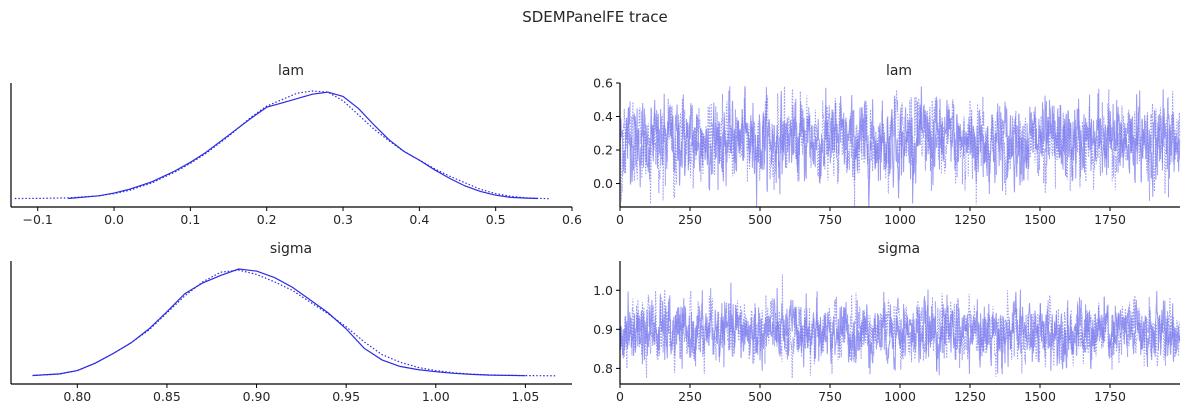  What do you see at coordinates (190, 219) in the screenshot?
I see `lam-kde-x-tick-label: 0.1` at bounding box center [190, 219].